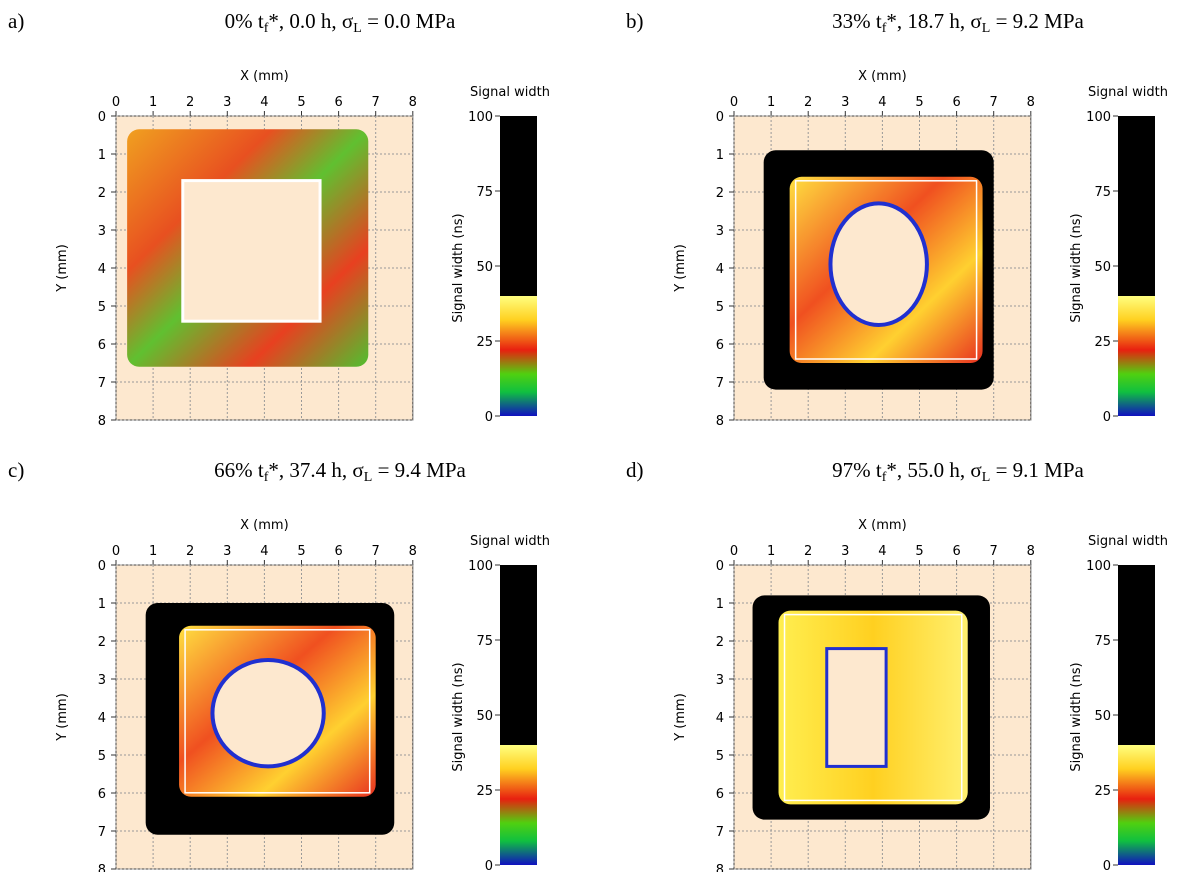 Image resolution: width=1184 pixels, height=872 pixels. I want to click on panel-title: 97% tf*, 55.0 h, σL = 9.1 MPa, so click(958, 471).